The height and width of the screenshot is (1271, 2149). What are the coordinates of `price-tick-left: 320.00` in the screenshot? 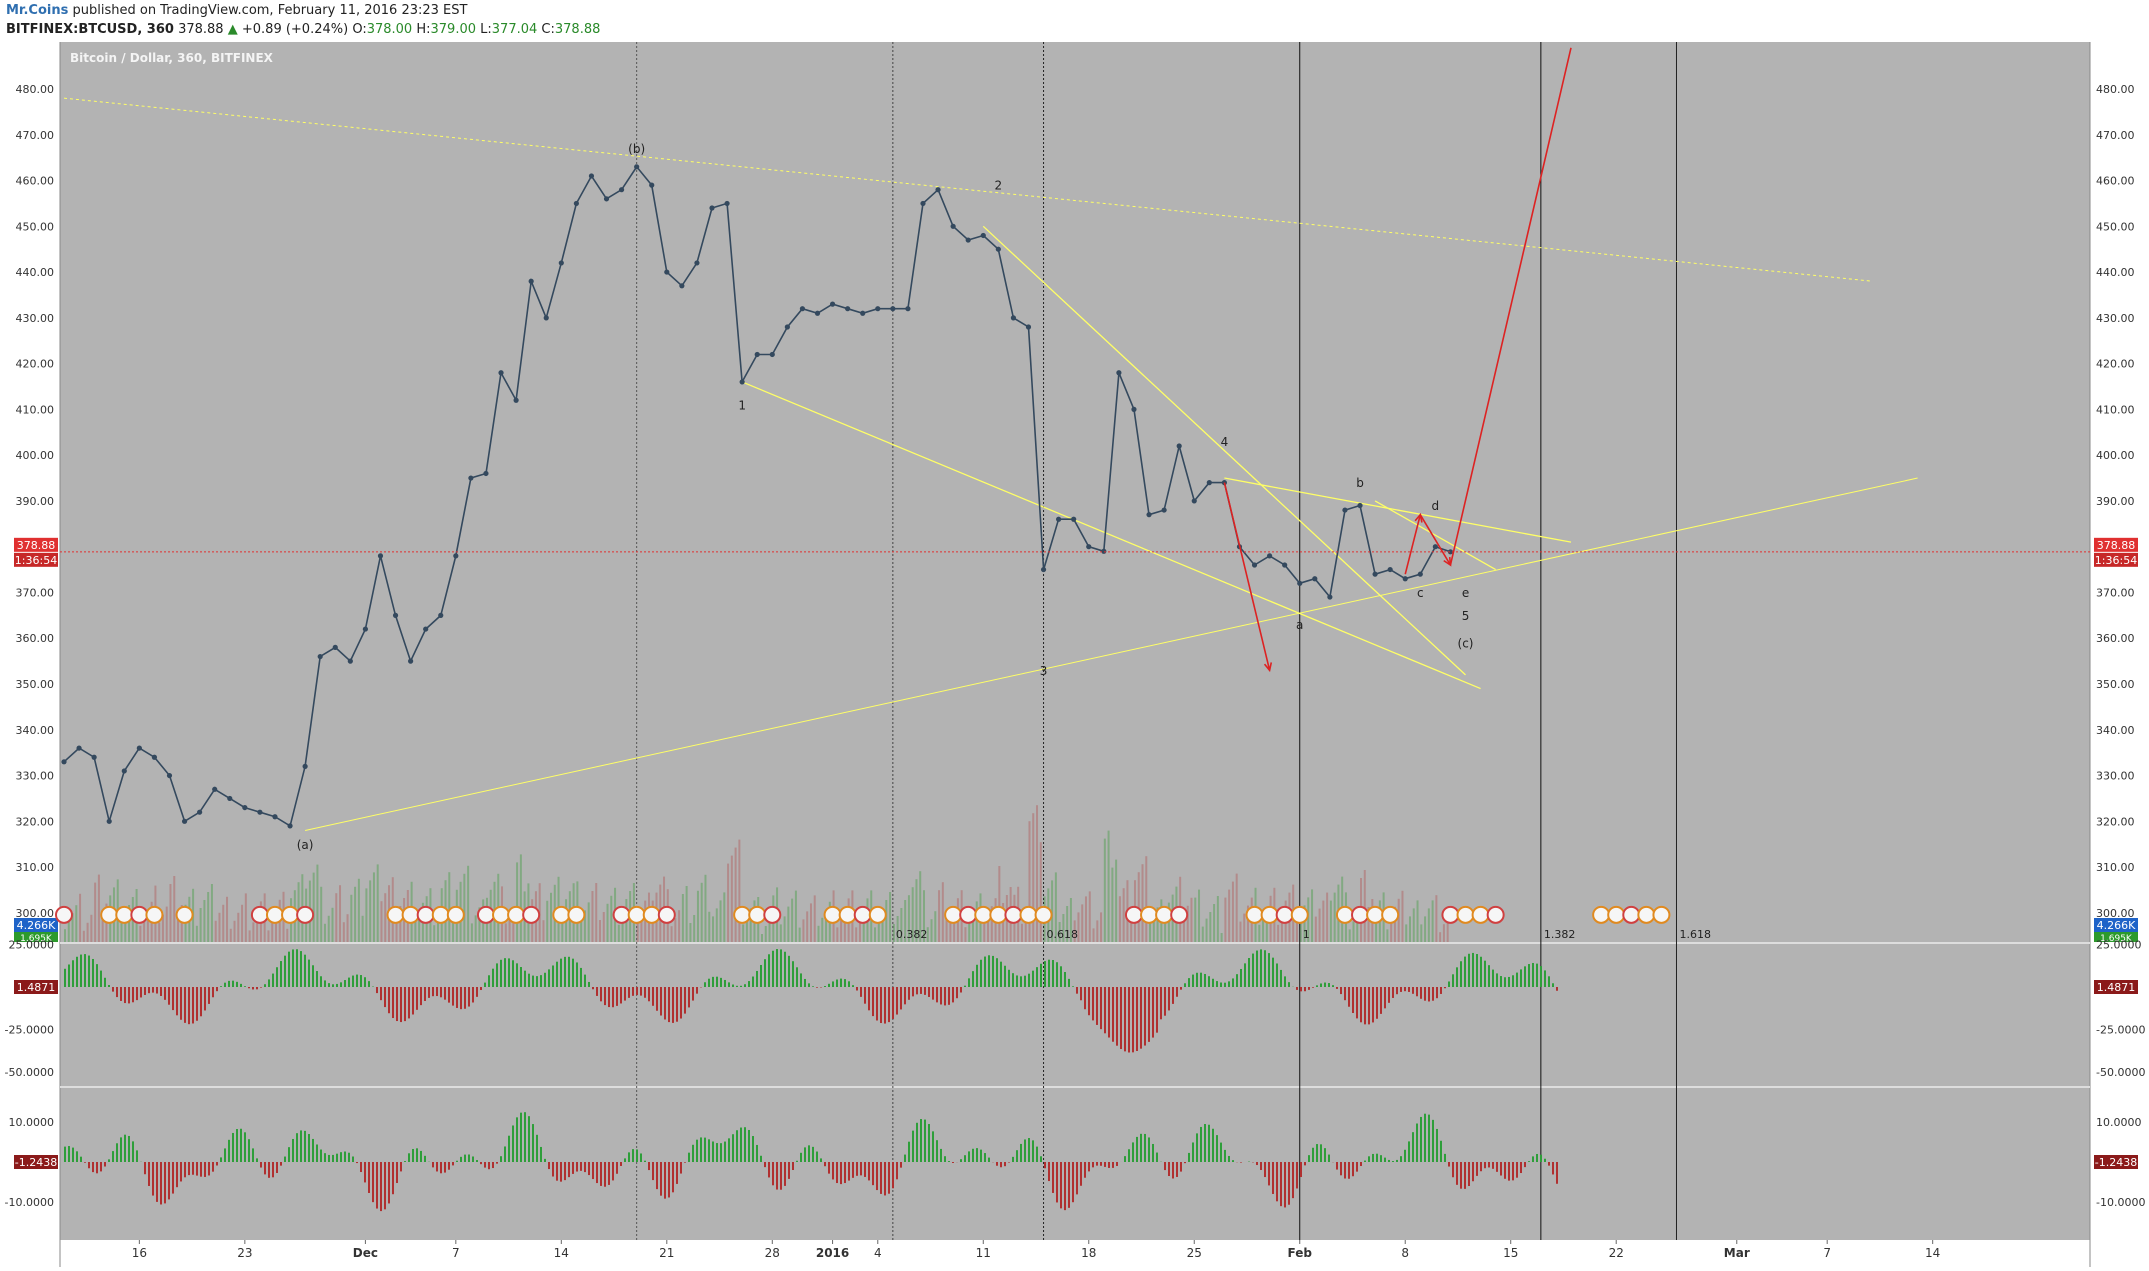 It's located at (35, 821).